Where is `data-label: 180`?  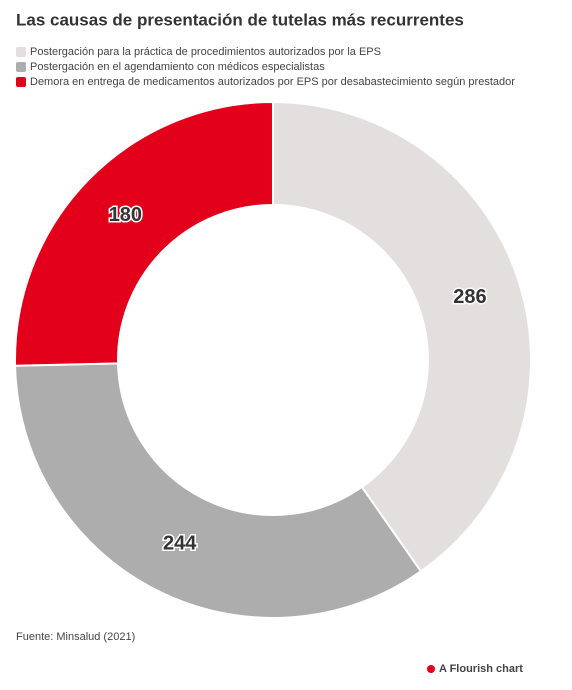
data-label: 180 is located at coordinates (125, 215).